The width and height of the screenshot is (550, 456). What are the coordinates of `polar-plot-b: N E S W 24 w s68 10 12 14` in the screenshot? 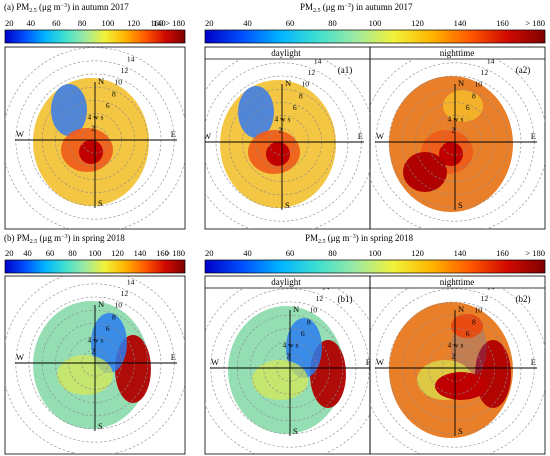 It's located at (95, 365).